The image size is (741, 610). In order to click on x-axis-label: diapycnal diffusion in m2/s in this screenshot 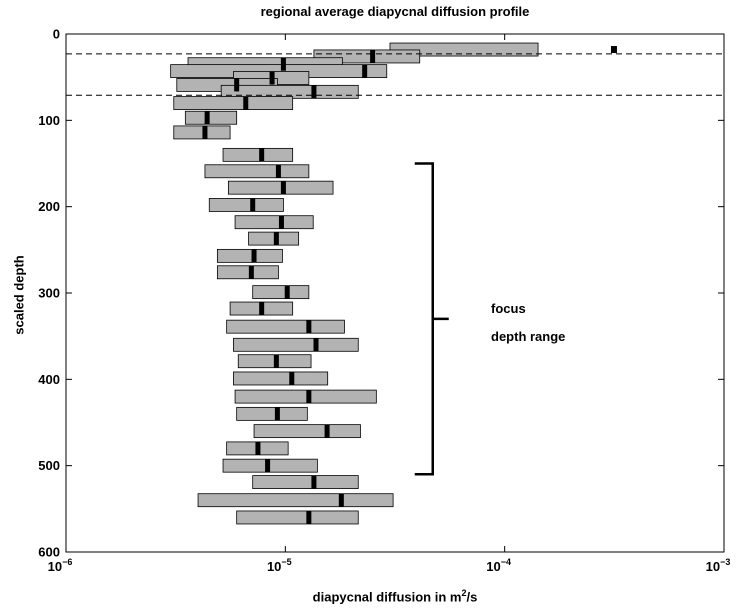, I will do `click(395, 596)`.